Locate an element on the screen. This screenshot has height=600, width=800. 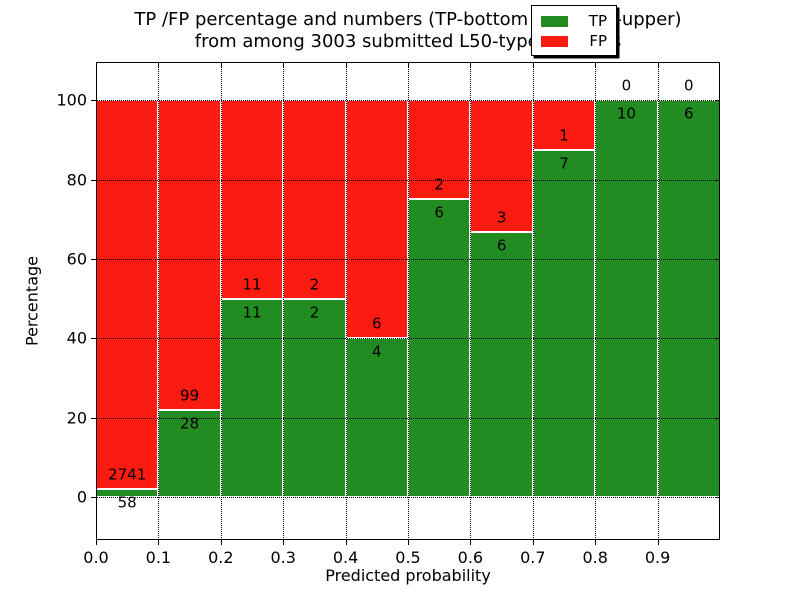
x-tick-label: 0.5 is located at coordinates (408, 557).